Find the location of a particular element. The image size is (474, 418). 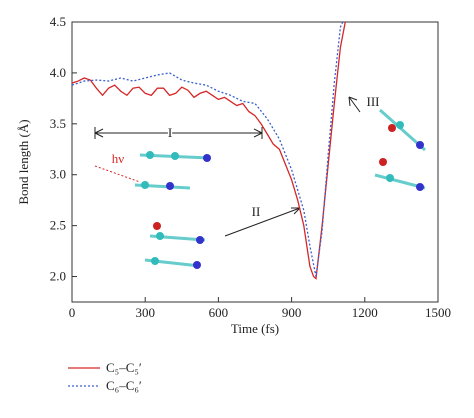

y-axis-label: Bond length (Å) is located at coordinates (23, 161).